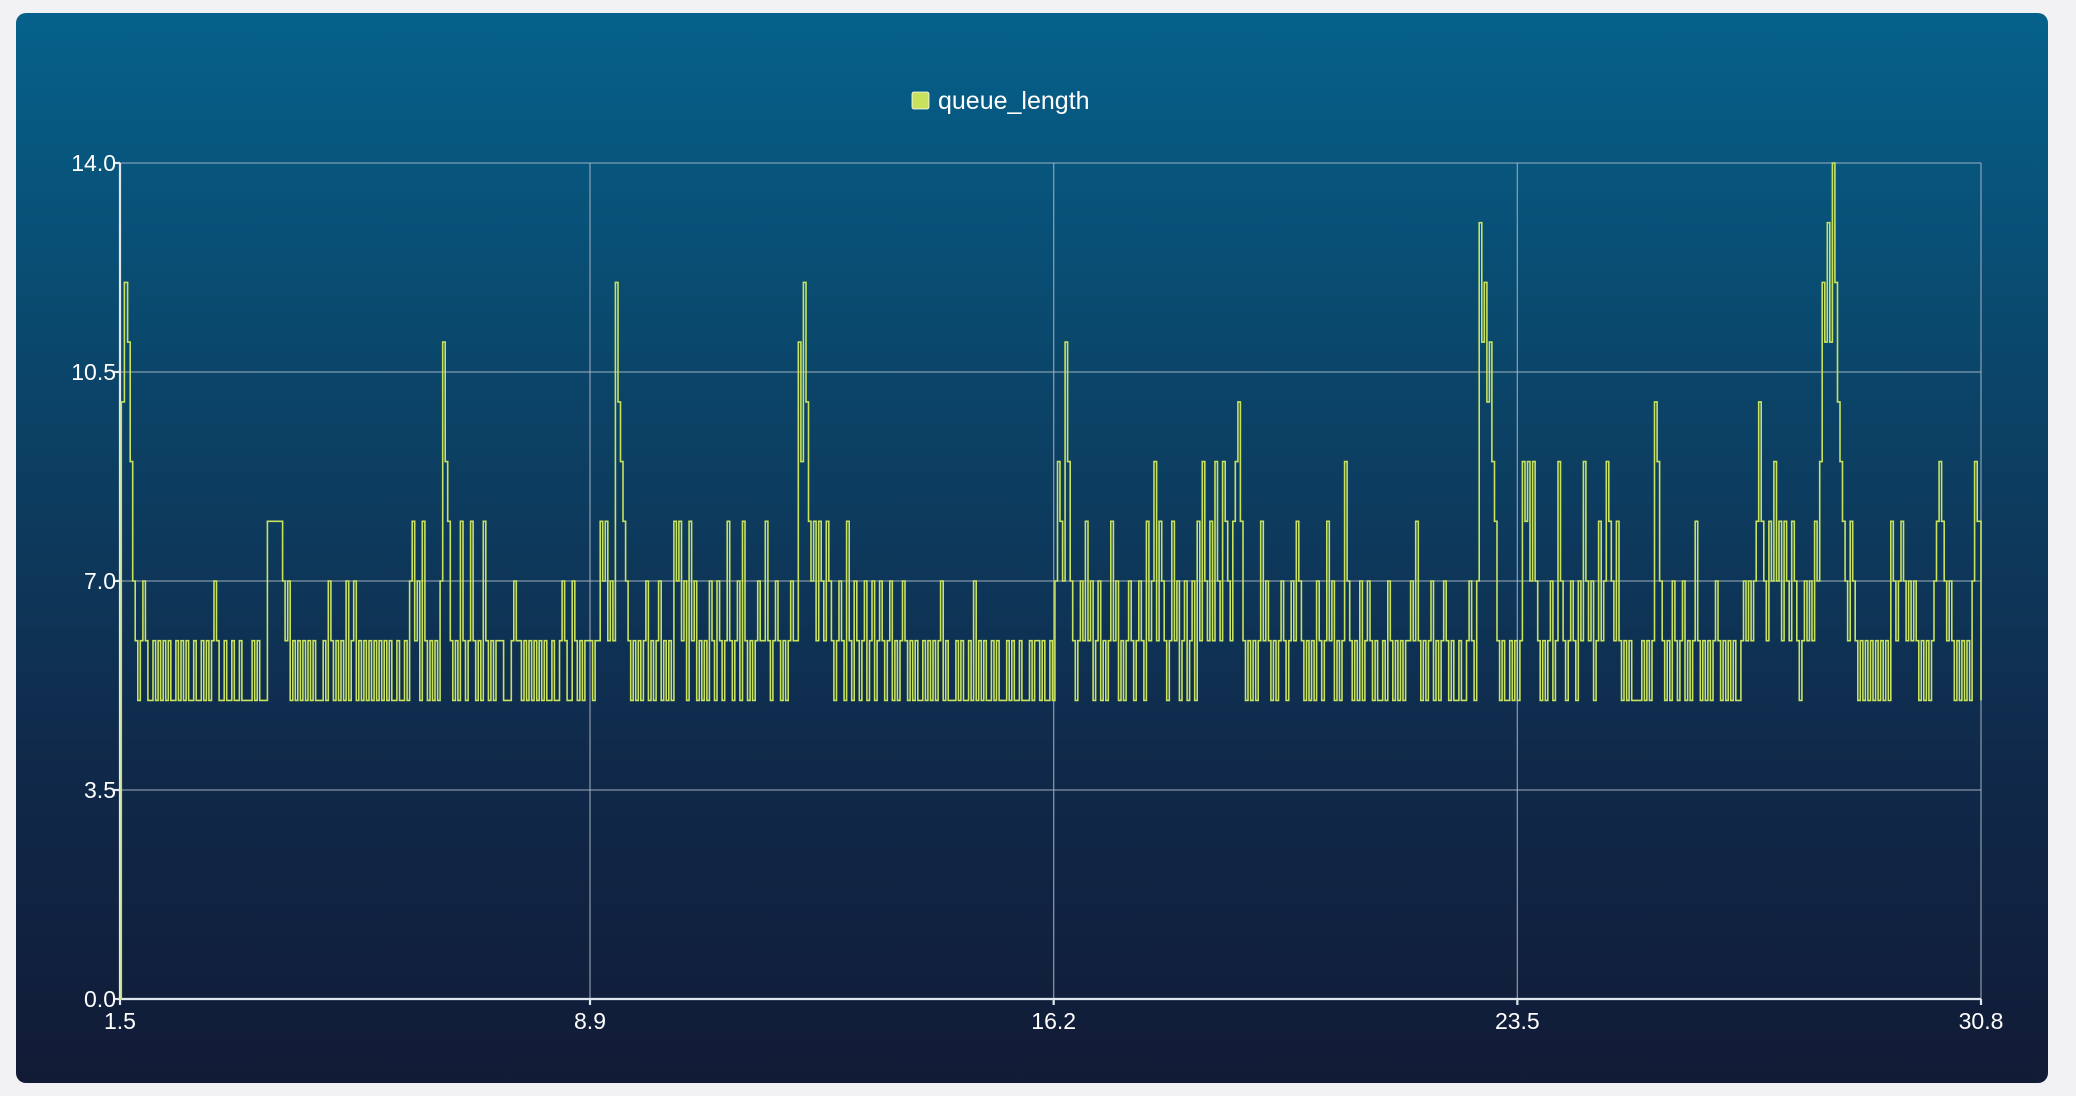  Describe the element at coordinates (93, 372) in the screenshot. I see `y-tick-label: 10.5` at that location.